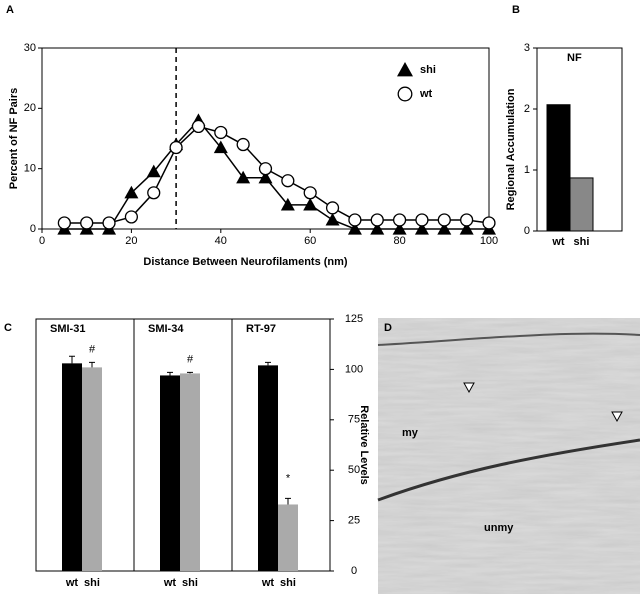  I want to click on arrowhead, so click(617, 417).